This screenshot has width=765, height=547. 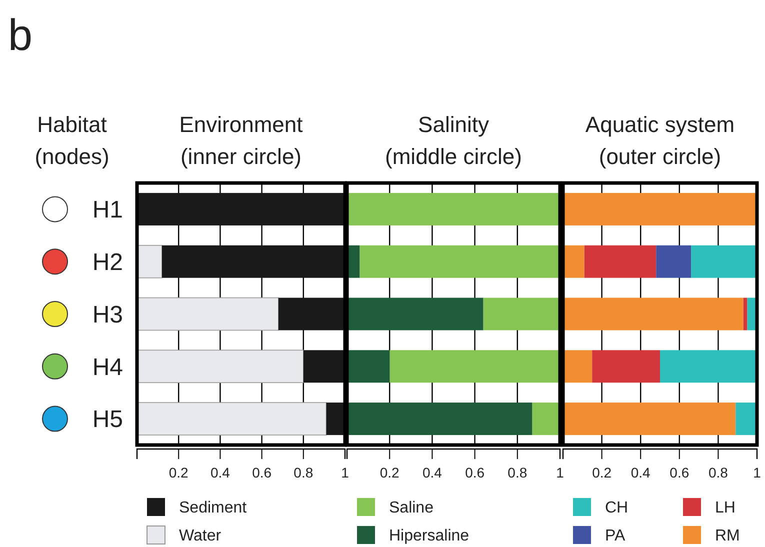 I want to click on chart-title: Environment, so click(x=241, y=124).